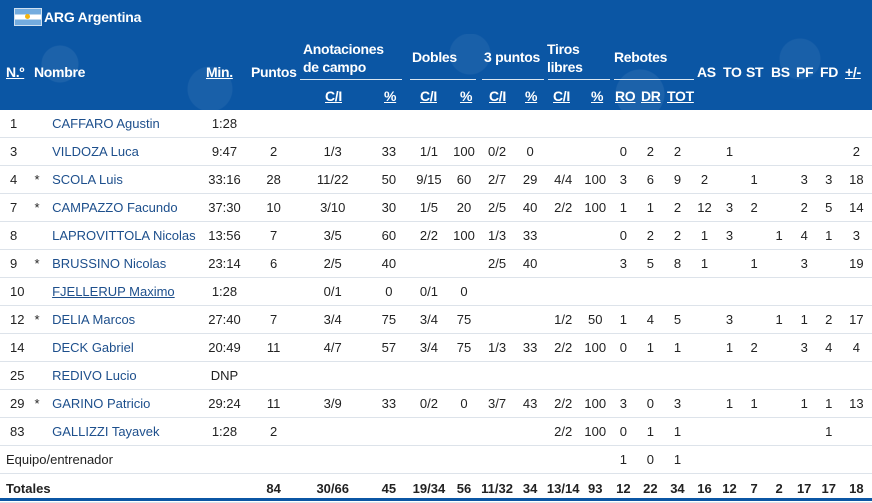 This screenshot has width=872, height=503. I want to click on col-assists: AS, so click(706, 72).